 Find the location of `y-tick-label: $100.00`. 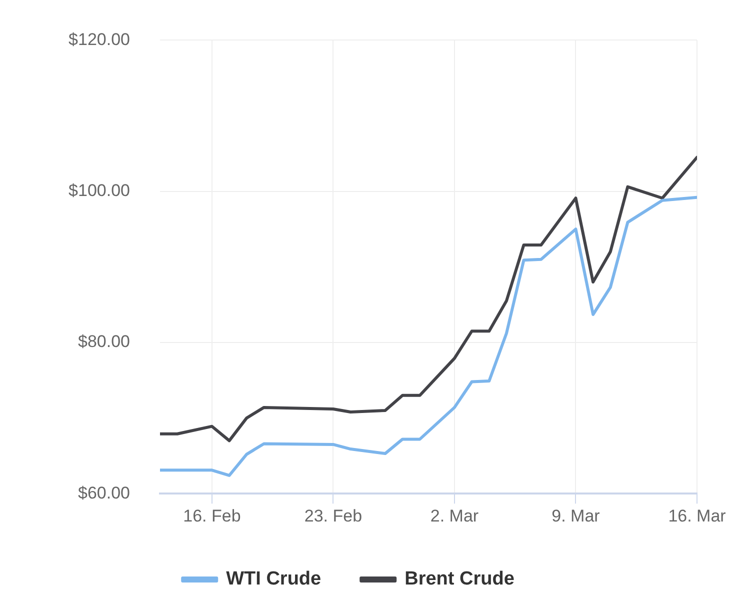

y-tick-label: $100.00 is located at coordinates (99, 190).